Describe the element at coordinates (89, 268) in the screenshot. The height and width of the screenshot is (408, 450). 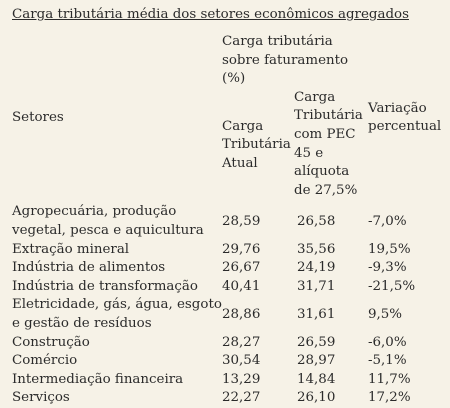
I see `sector-cell: Indústria de alimentos` at that location.